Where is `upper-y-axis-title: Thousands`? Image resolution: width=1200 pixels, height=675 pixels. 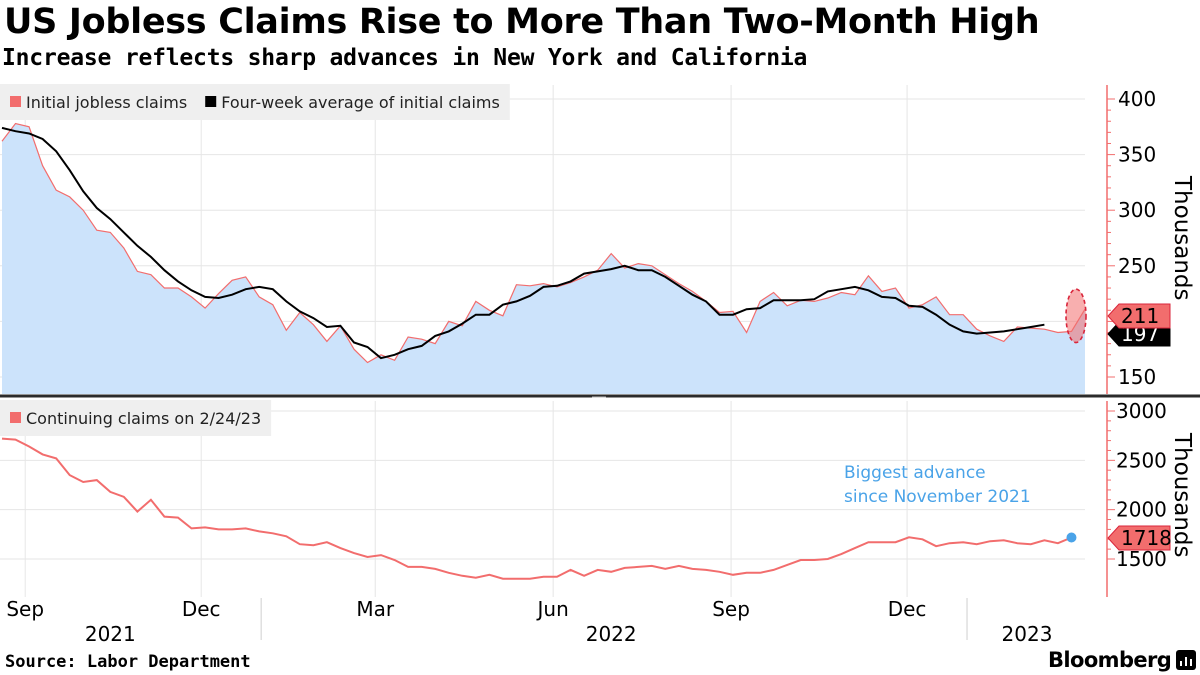
upper-y-axis-title: Thousands is located at coordinates (1182, 238).